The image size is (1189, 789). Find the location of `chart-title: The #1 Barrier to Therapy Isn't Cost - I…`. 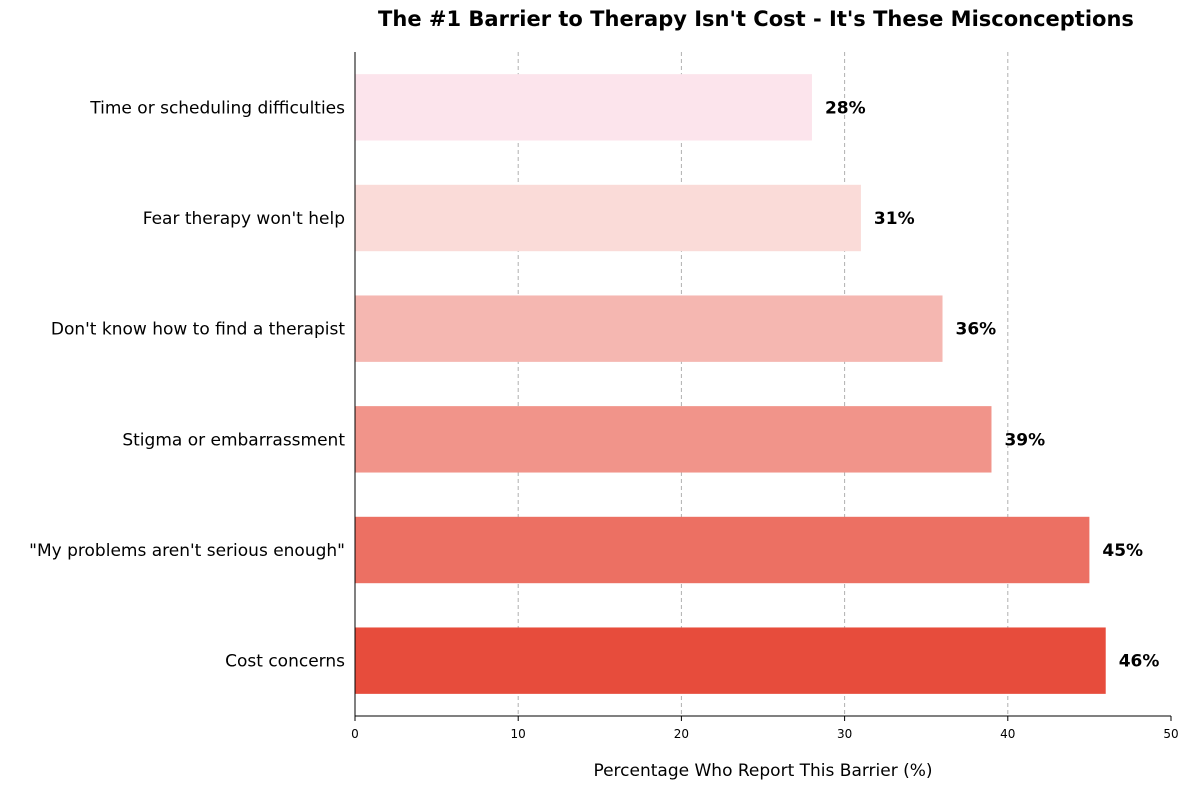

chart-title: The #1 Barrier to Therapy Isn't Cost - I… is located at coordinates (756, 19).